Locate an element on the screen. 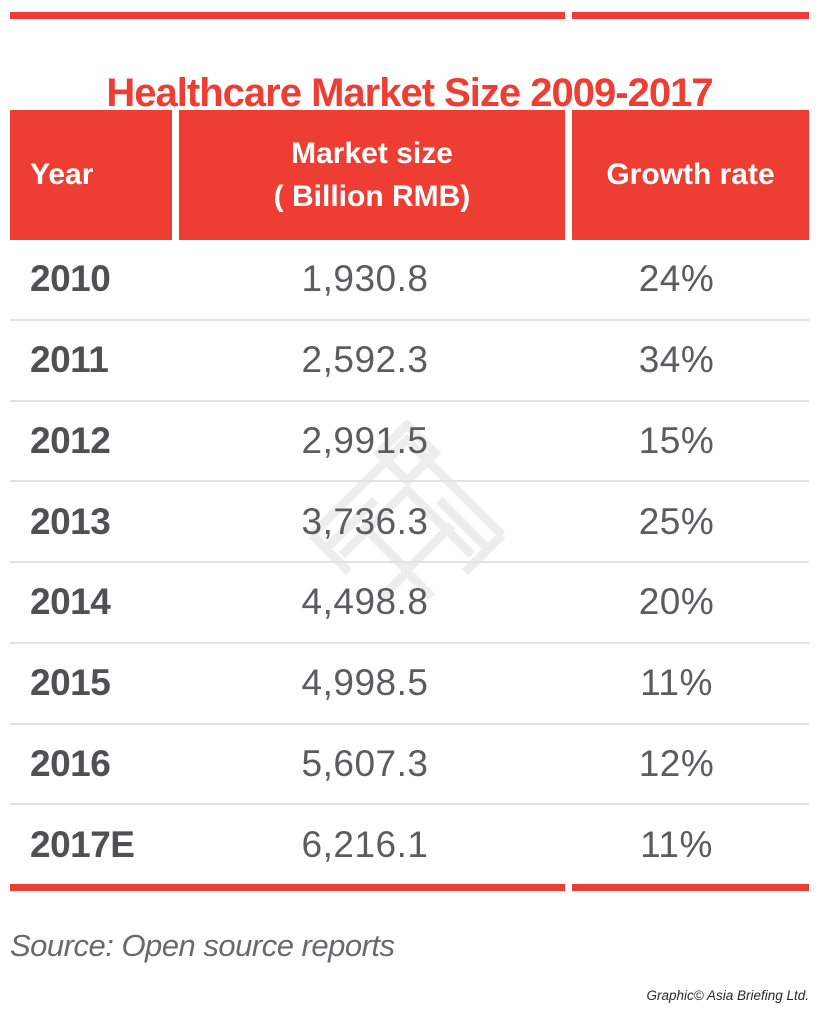  table-row: 2013 3,736.3 25% is located at coordinates (409, 522).